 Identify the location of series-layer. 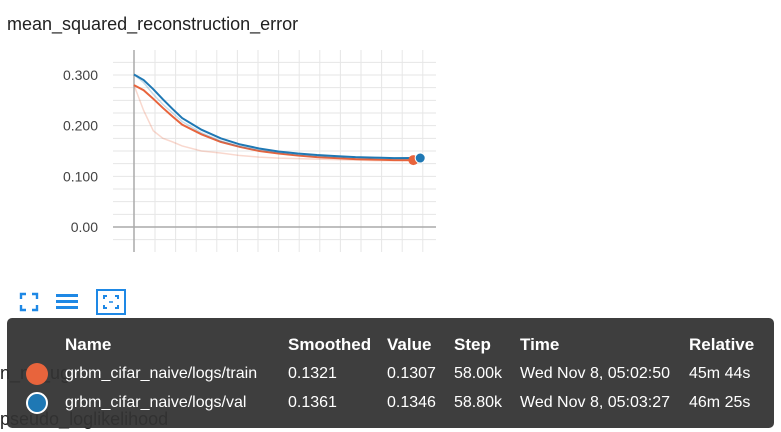
(279, 119).